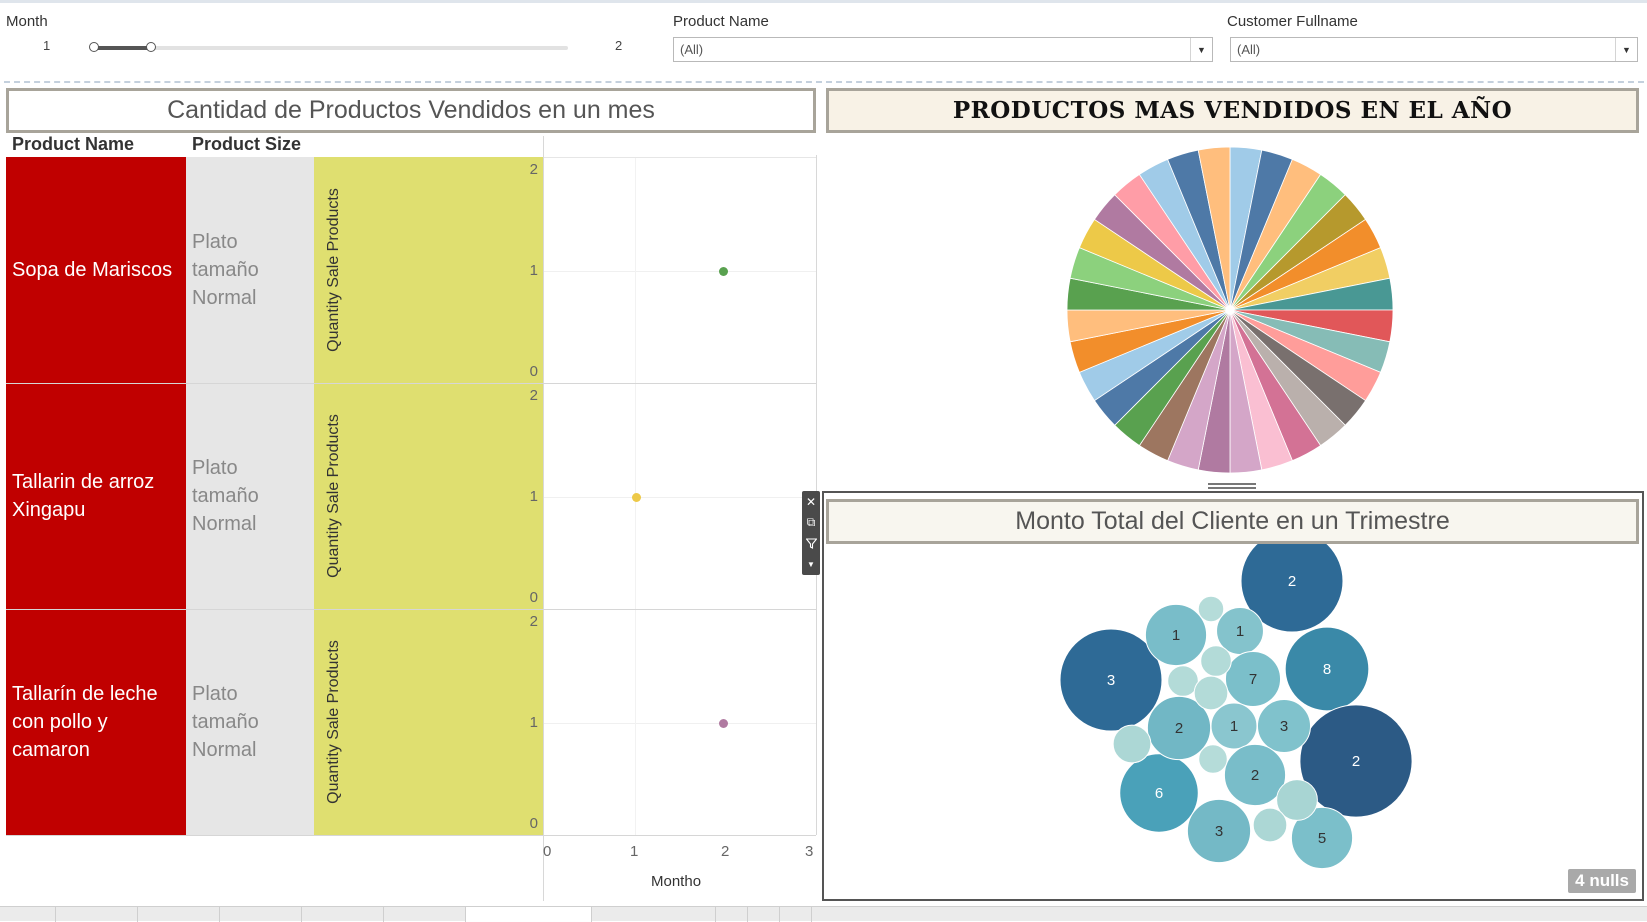  I want to click on y-tick-label: 1, so click(533, 722).